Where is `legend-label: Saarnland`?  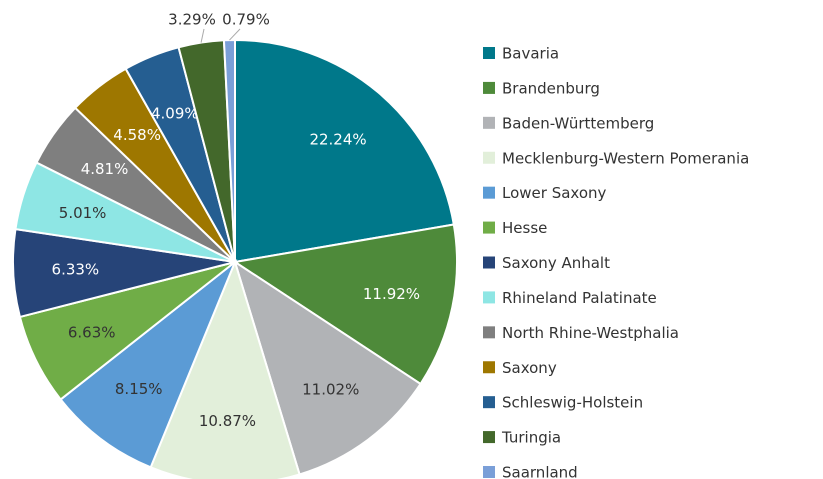
legend-label: Saarnland is located at coordinates (540, 471).